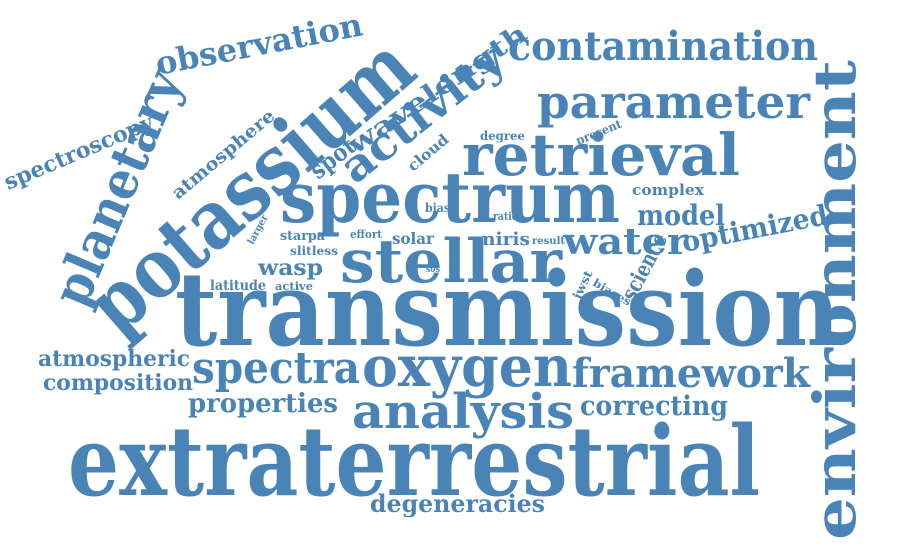 The height and width of the screenshot is (547, 900). What do you see at coordinates (691, 373) in the screenshot?
I see `word-framework: framework` at bounding box center [691, 373].